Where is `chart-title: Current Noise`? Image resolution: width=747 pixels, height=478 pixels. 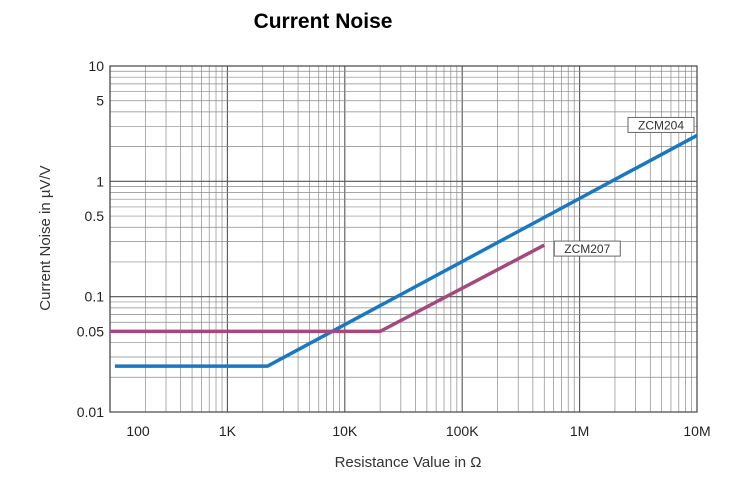
chart-title: Current Noise is located at coordinates (323, 21).